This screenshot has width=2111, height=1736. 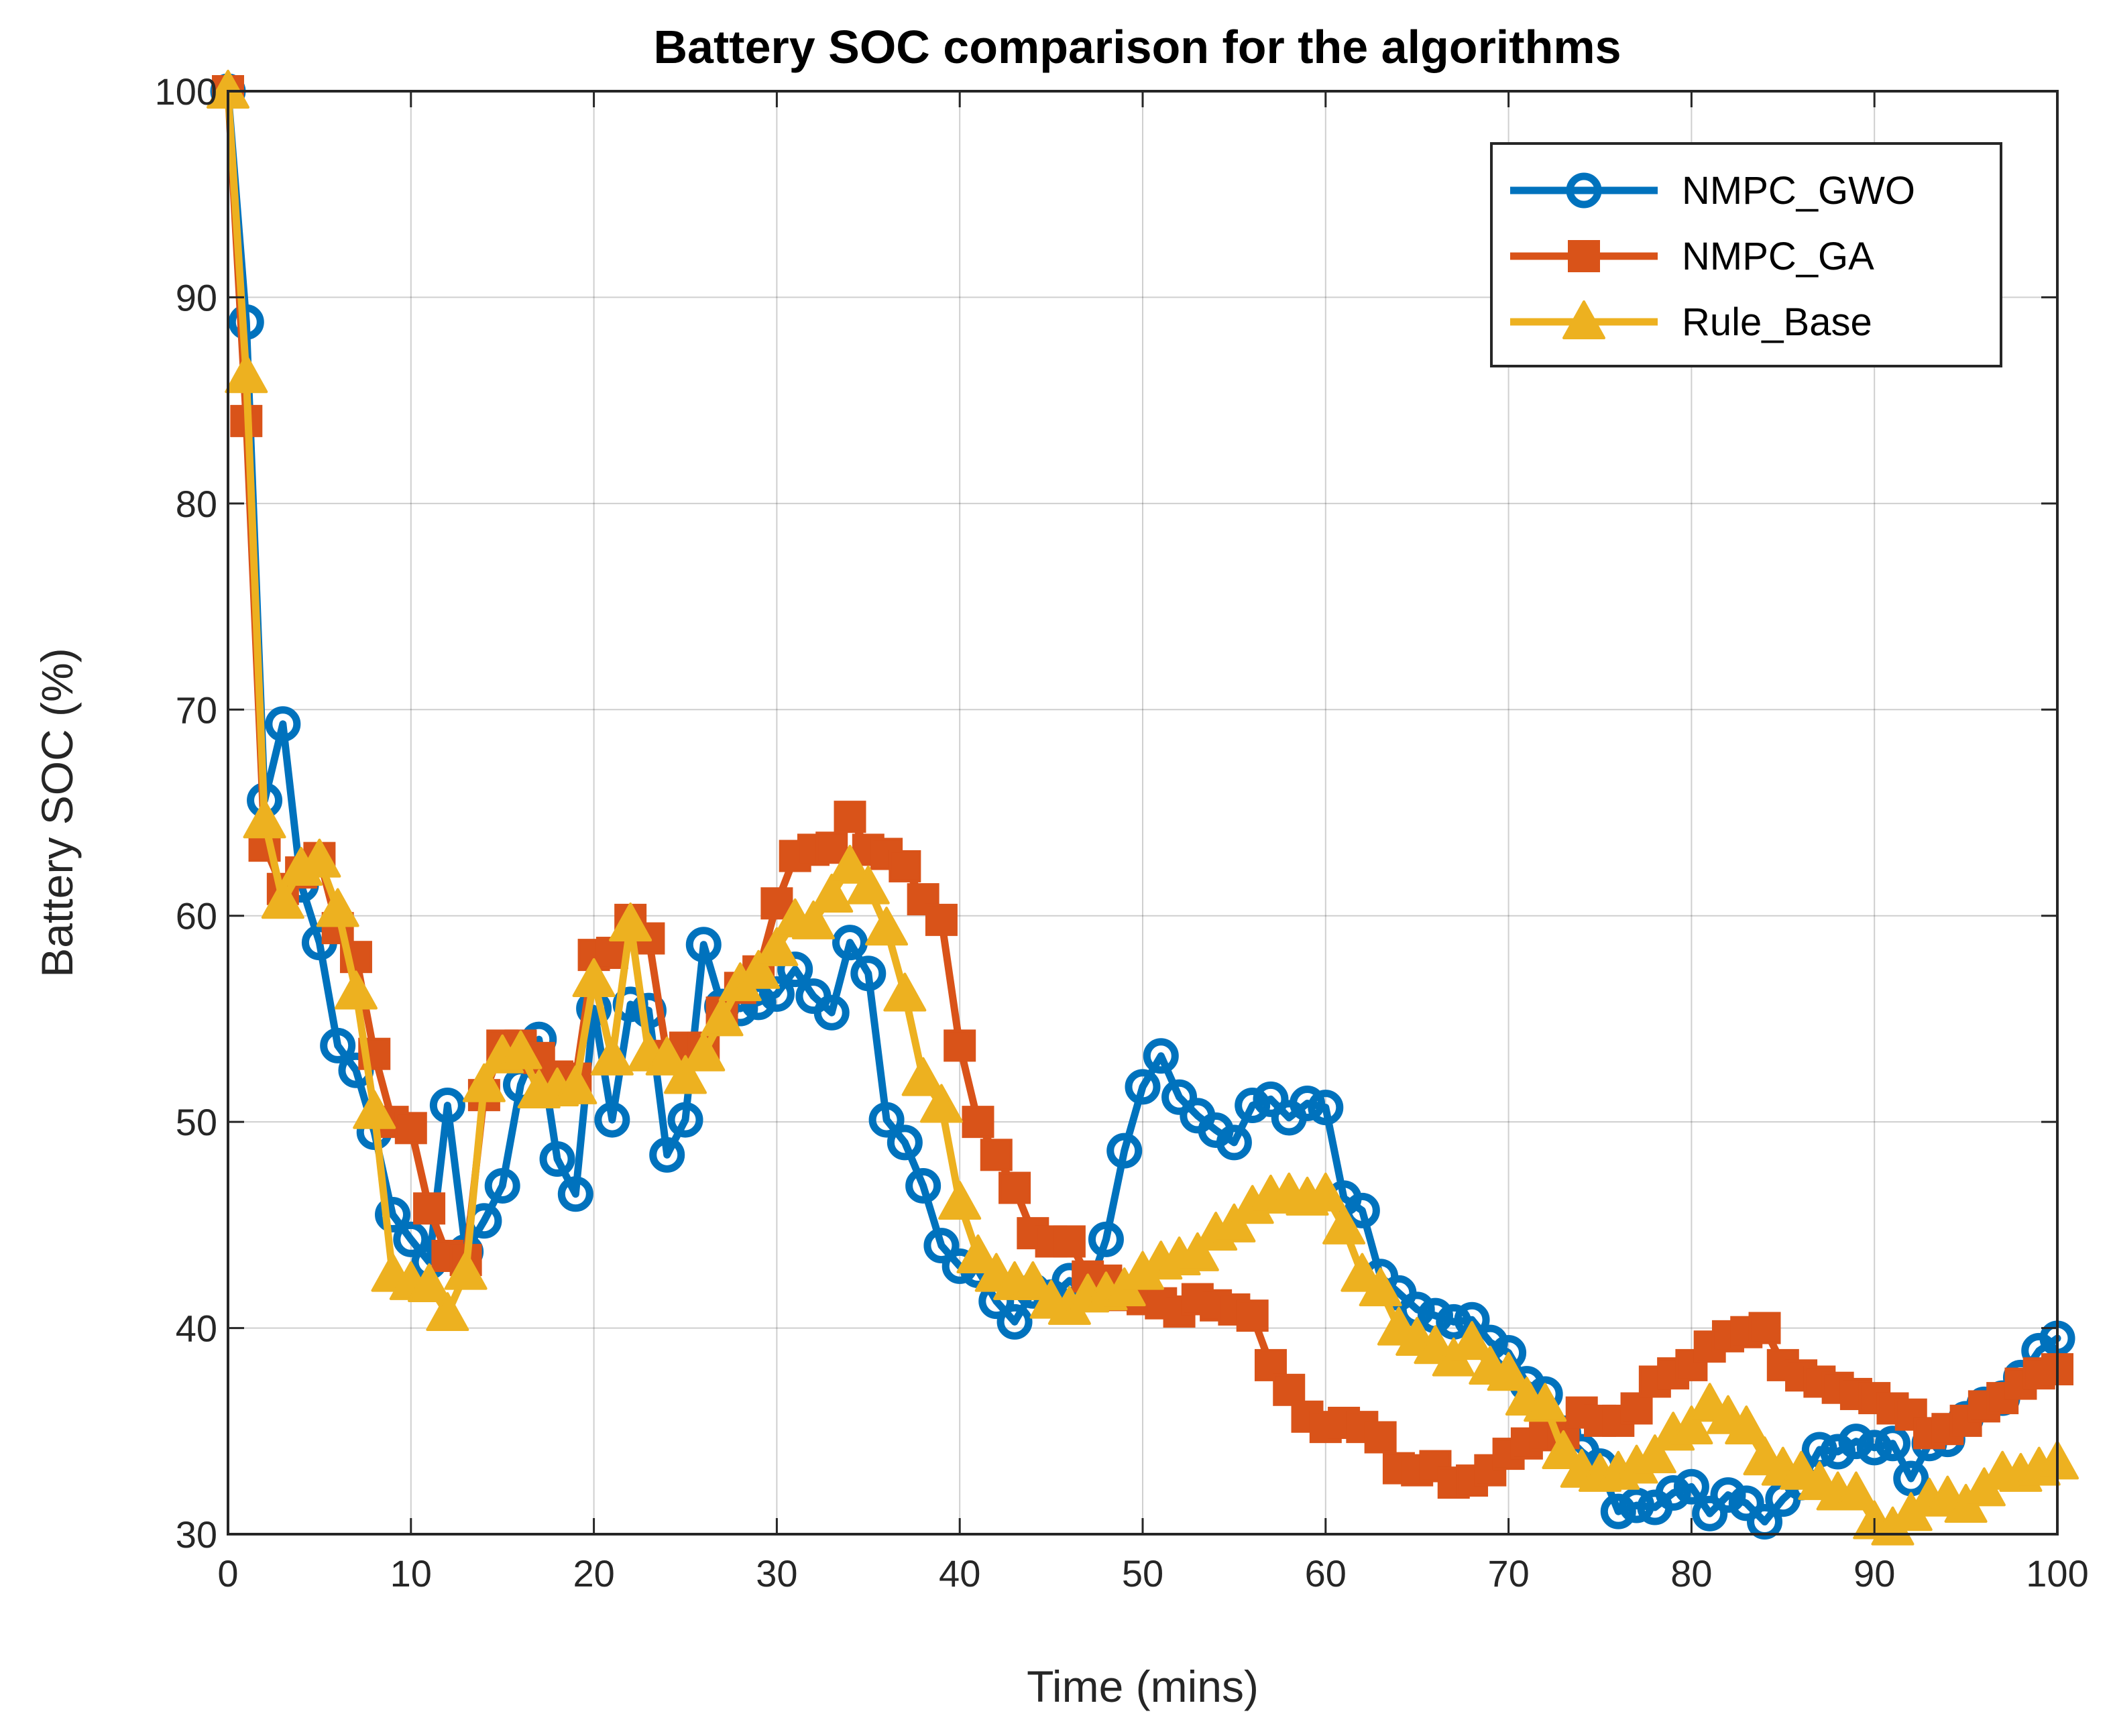 I want to click on legend-item: Rule_Base, so click(x=1691, y=322).